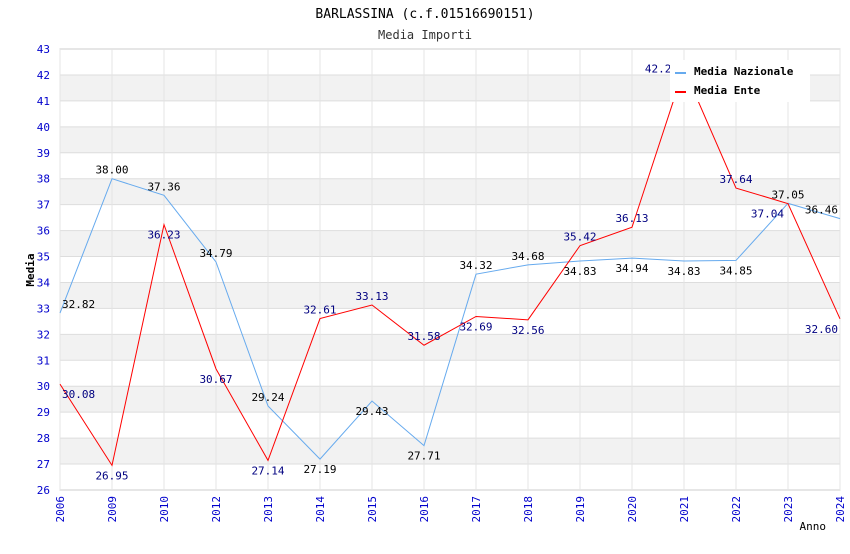 The height and width of the screenshot is (554, 850). Describe the element at coordinates (319, 469) in the screenshot. I see `data-label: 27.19` at that location.